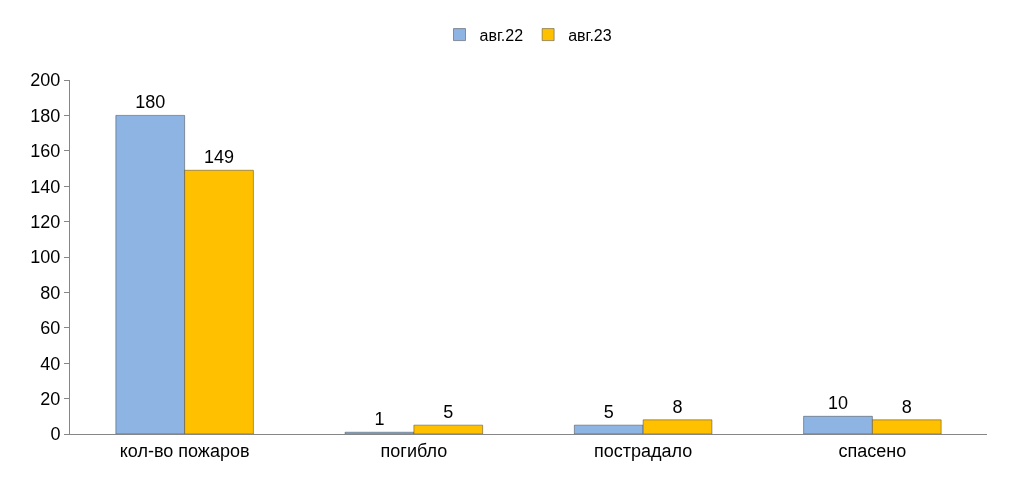  What do you see at coordinates (414, 450) in the screenshot?
I see `x-tick-label: погибло` at bounding box center [414, 450].